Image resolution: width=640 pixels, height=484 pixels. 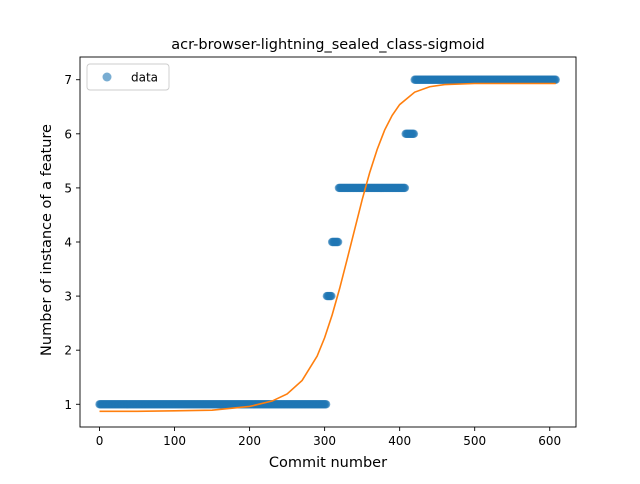 What do you see at coordinates (249, 441) in the screenshot?
I see `x-tick-label: 200` at bounding box center [249, 441].